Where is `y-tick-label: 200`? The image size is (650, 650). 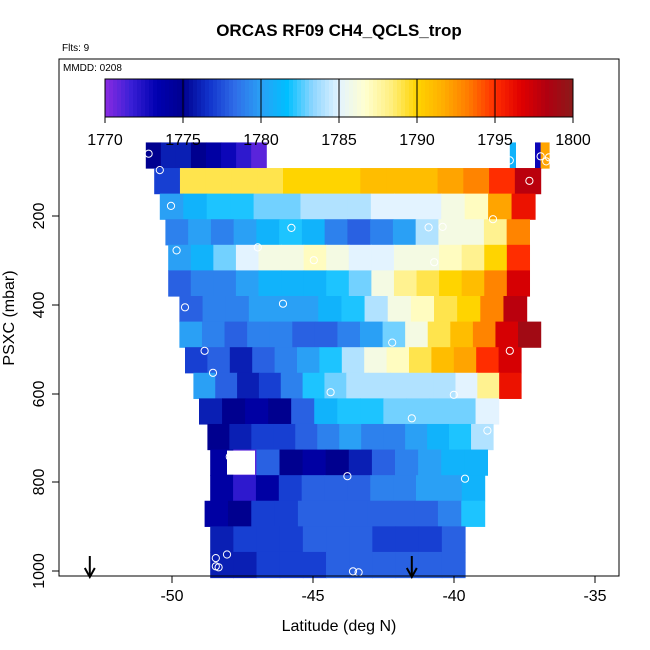
y-tick-label: 200 is located at coordinates (39, 216).